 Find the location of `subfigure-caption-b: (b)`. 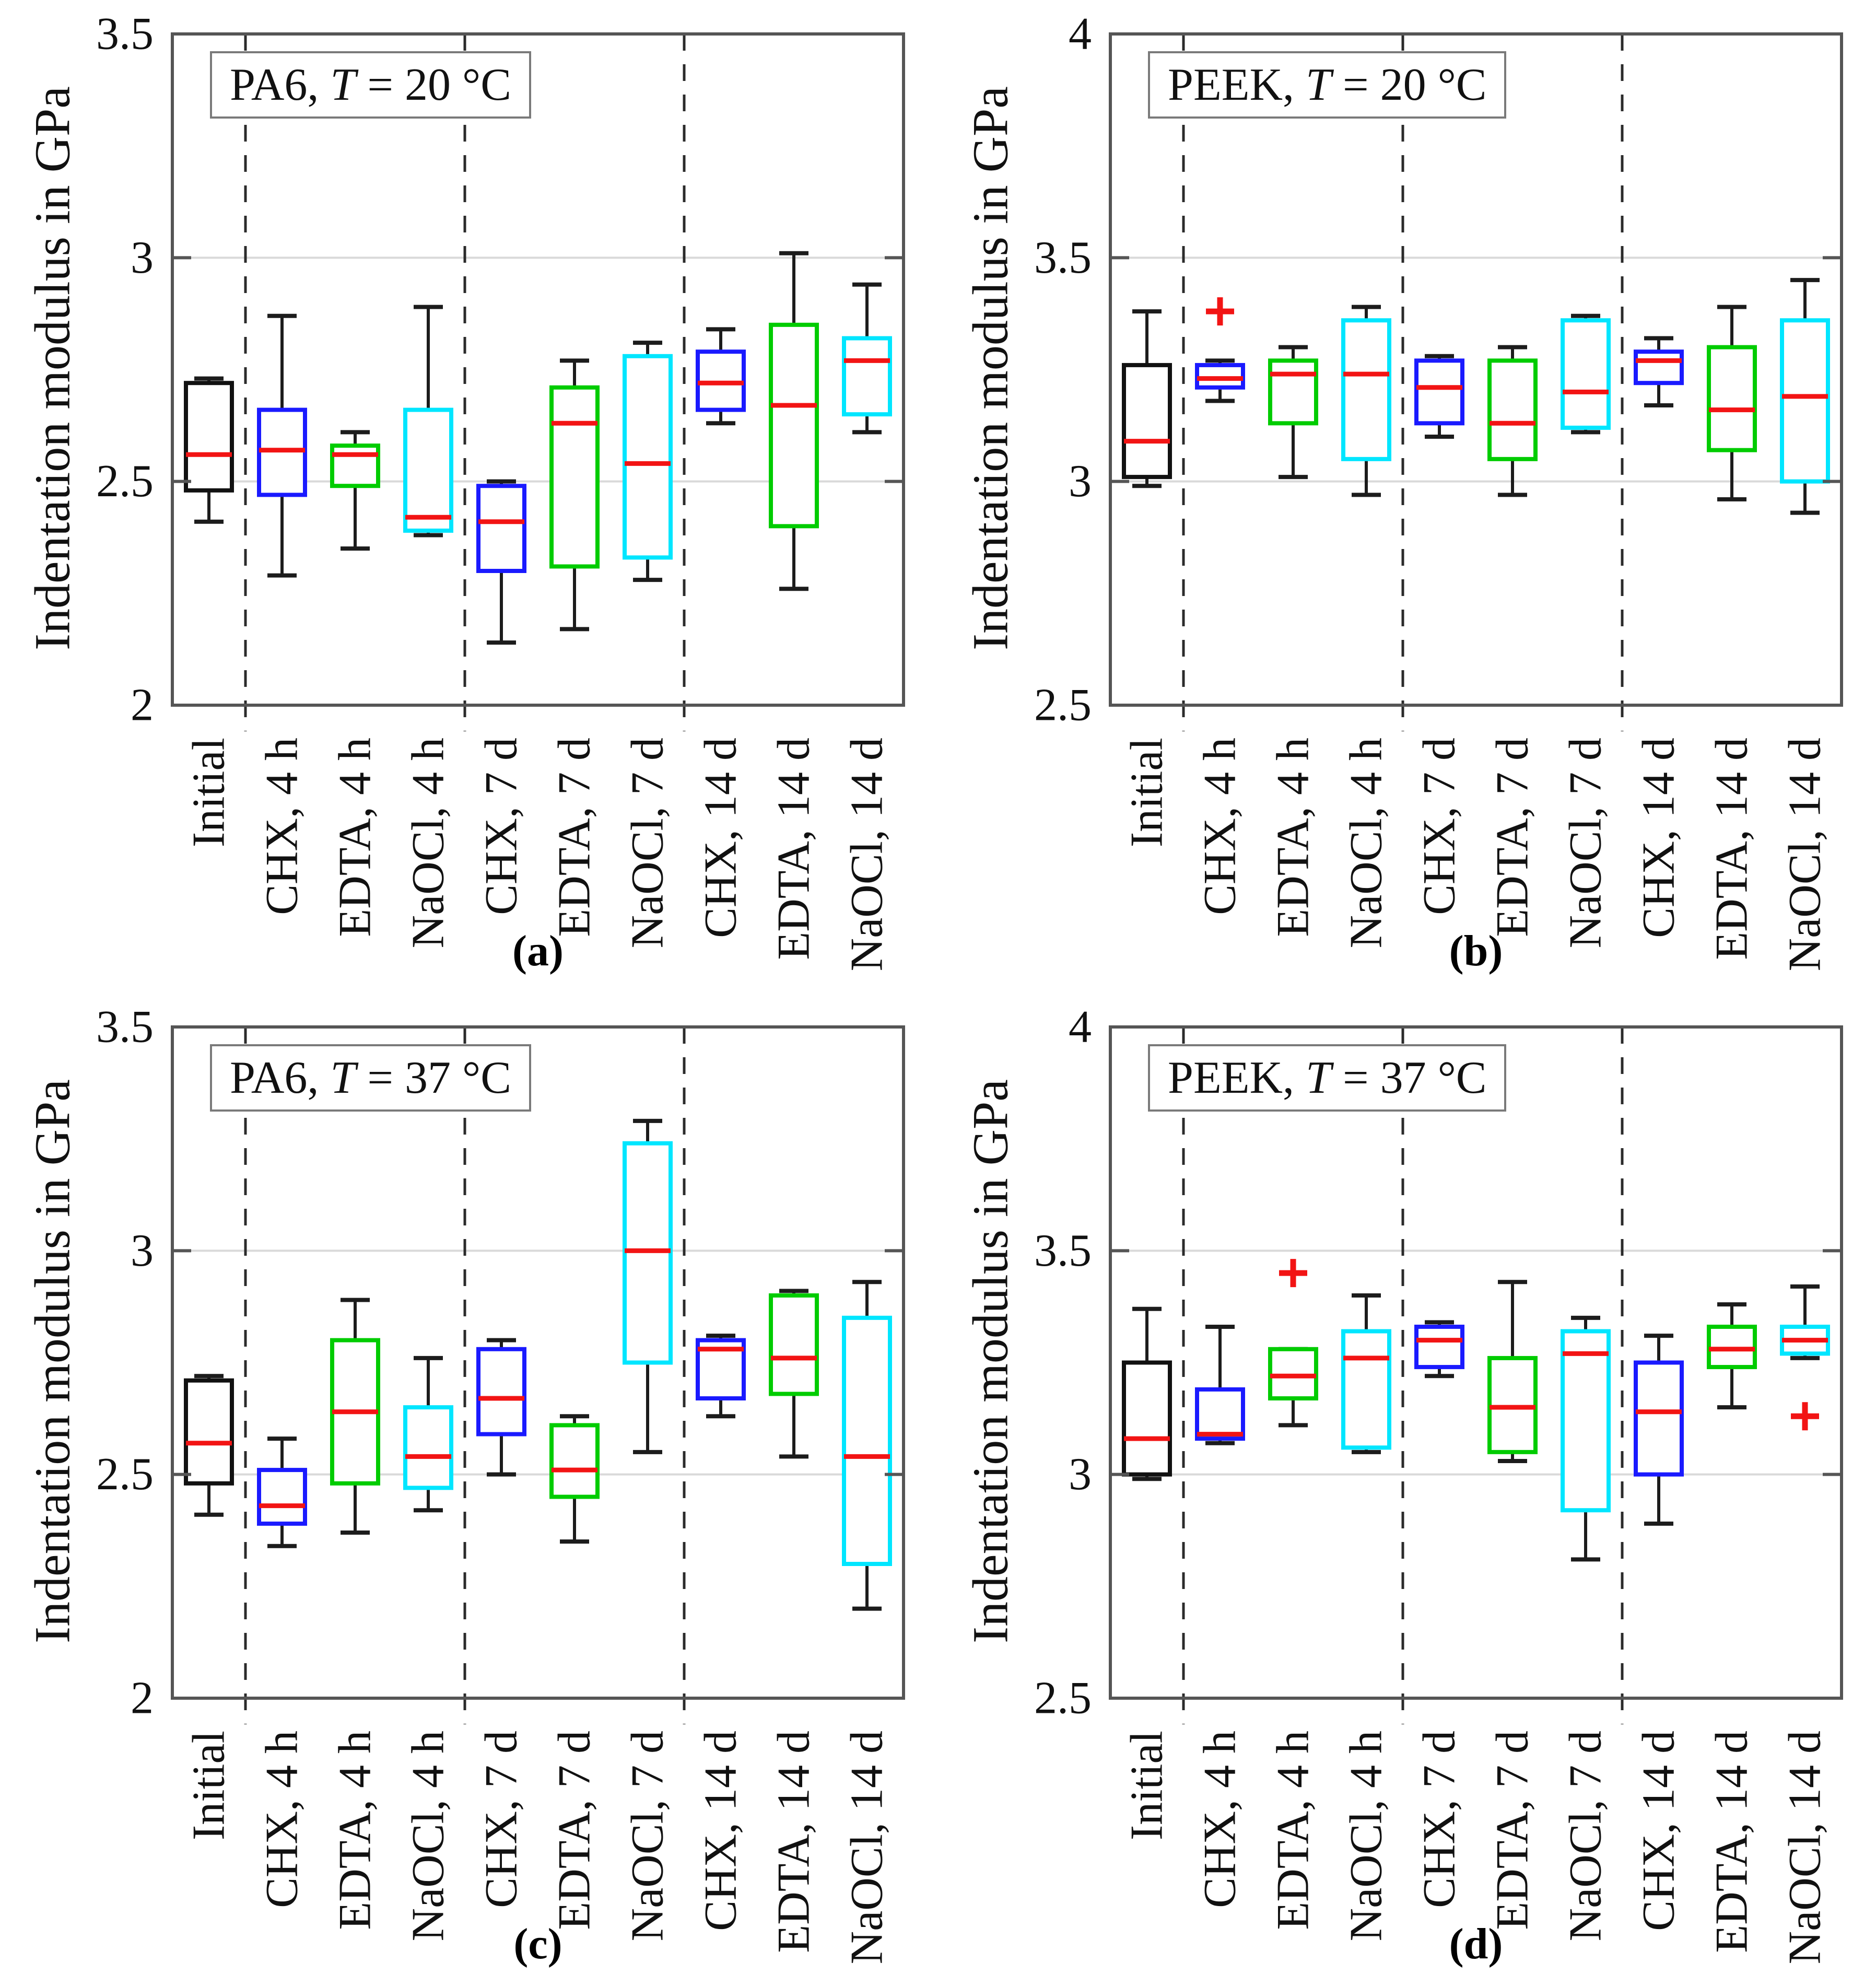

subfigure-caption-b: (b) is located at coordinates (1476, 951).